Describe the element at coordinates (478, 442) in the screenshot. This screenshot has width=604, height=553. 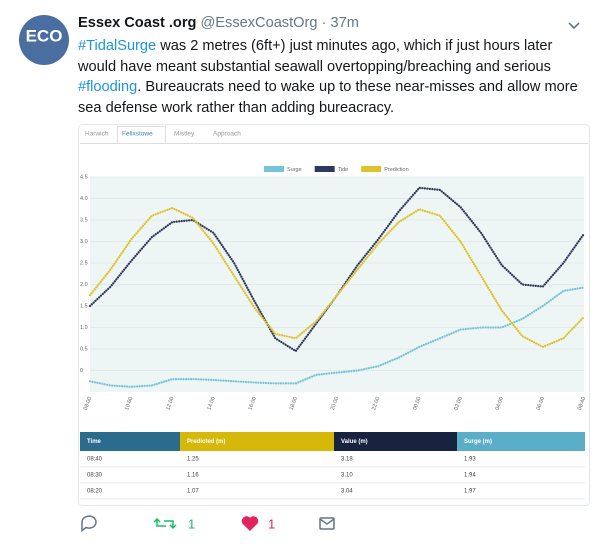
I see `header-label: Surge (m)` at that location.